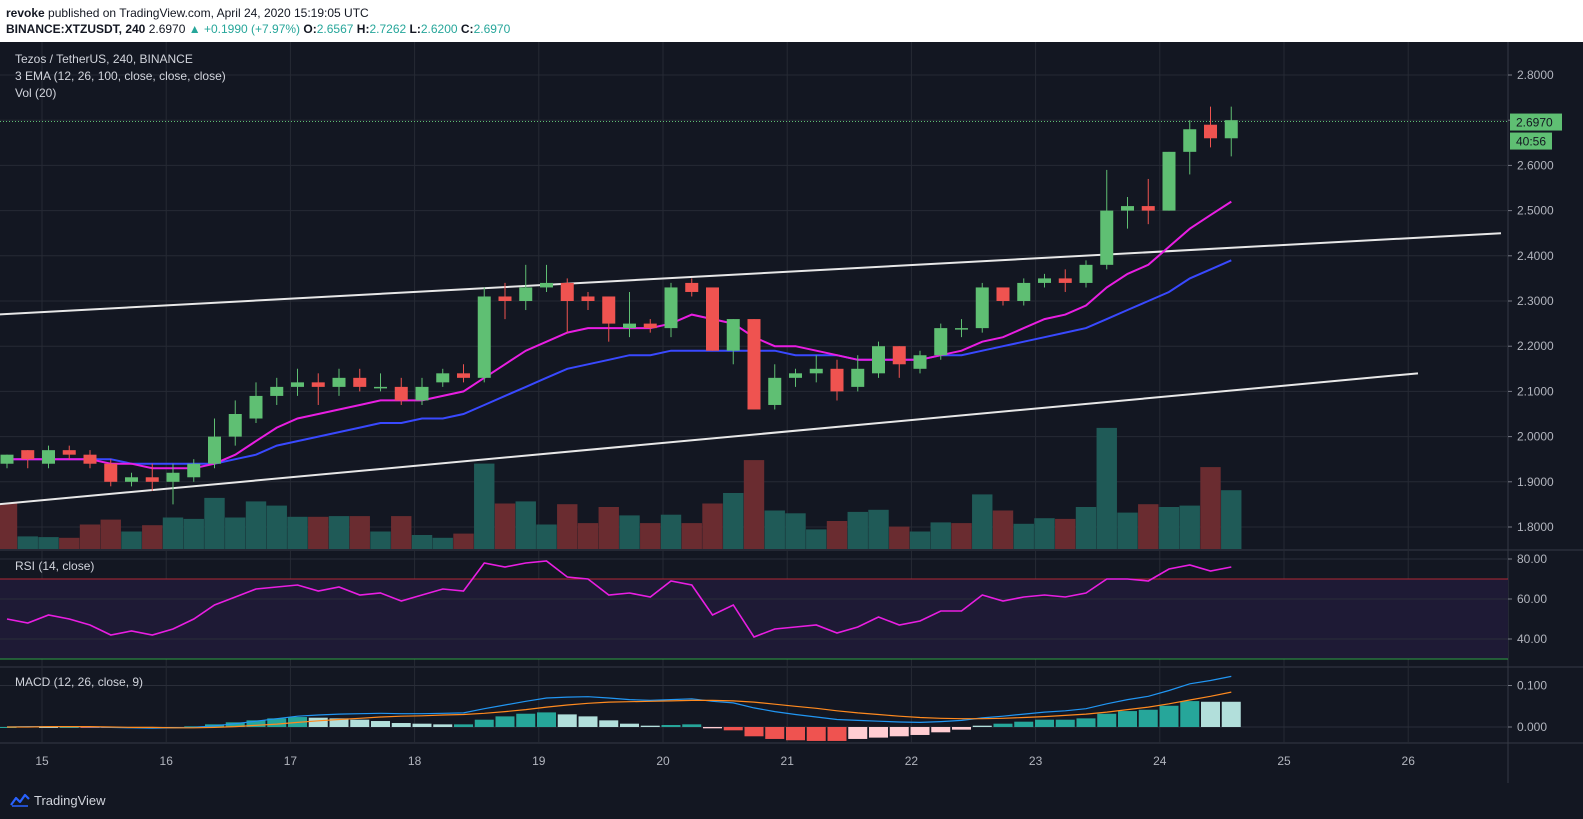 The image size is (1583, 819). What do you see at coordinates (1532, 559) in the screenshot?
I see `rsi-axis-tick: 80.00` at bounding box center [1532, 559].